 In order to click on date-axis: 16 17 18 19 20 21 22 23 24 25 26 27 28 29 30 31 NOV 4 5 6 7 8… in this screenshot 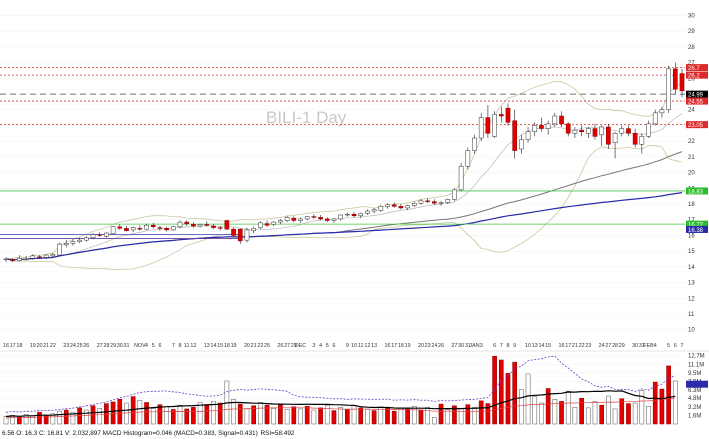, I will do `click(343, 346)`.